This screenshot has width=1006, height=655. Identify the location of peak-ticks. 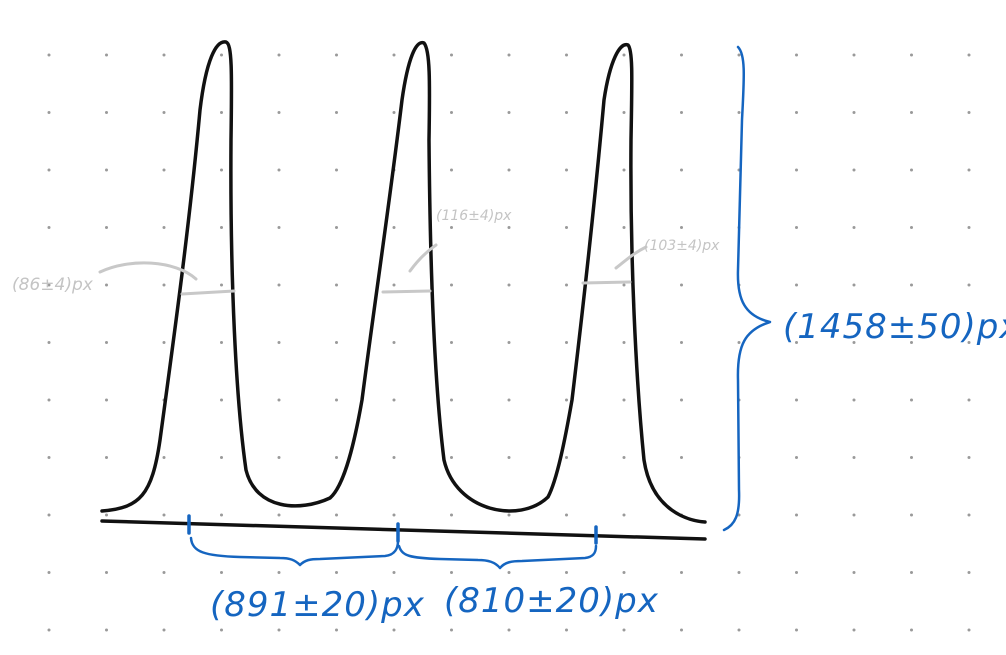
(392, 529).